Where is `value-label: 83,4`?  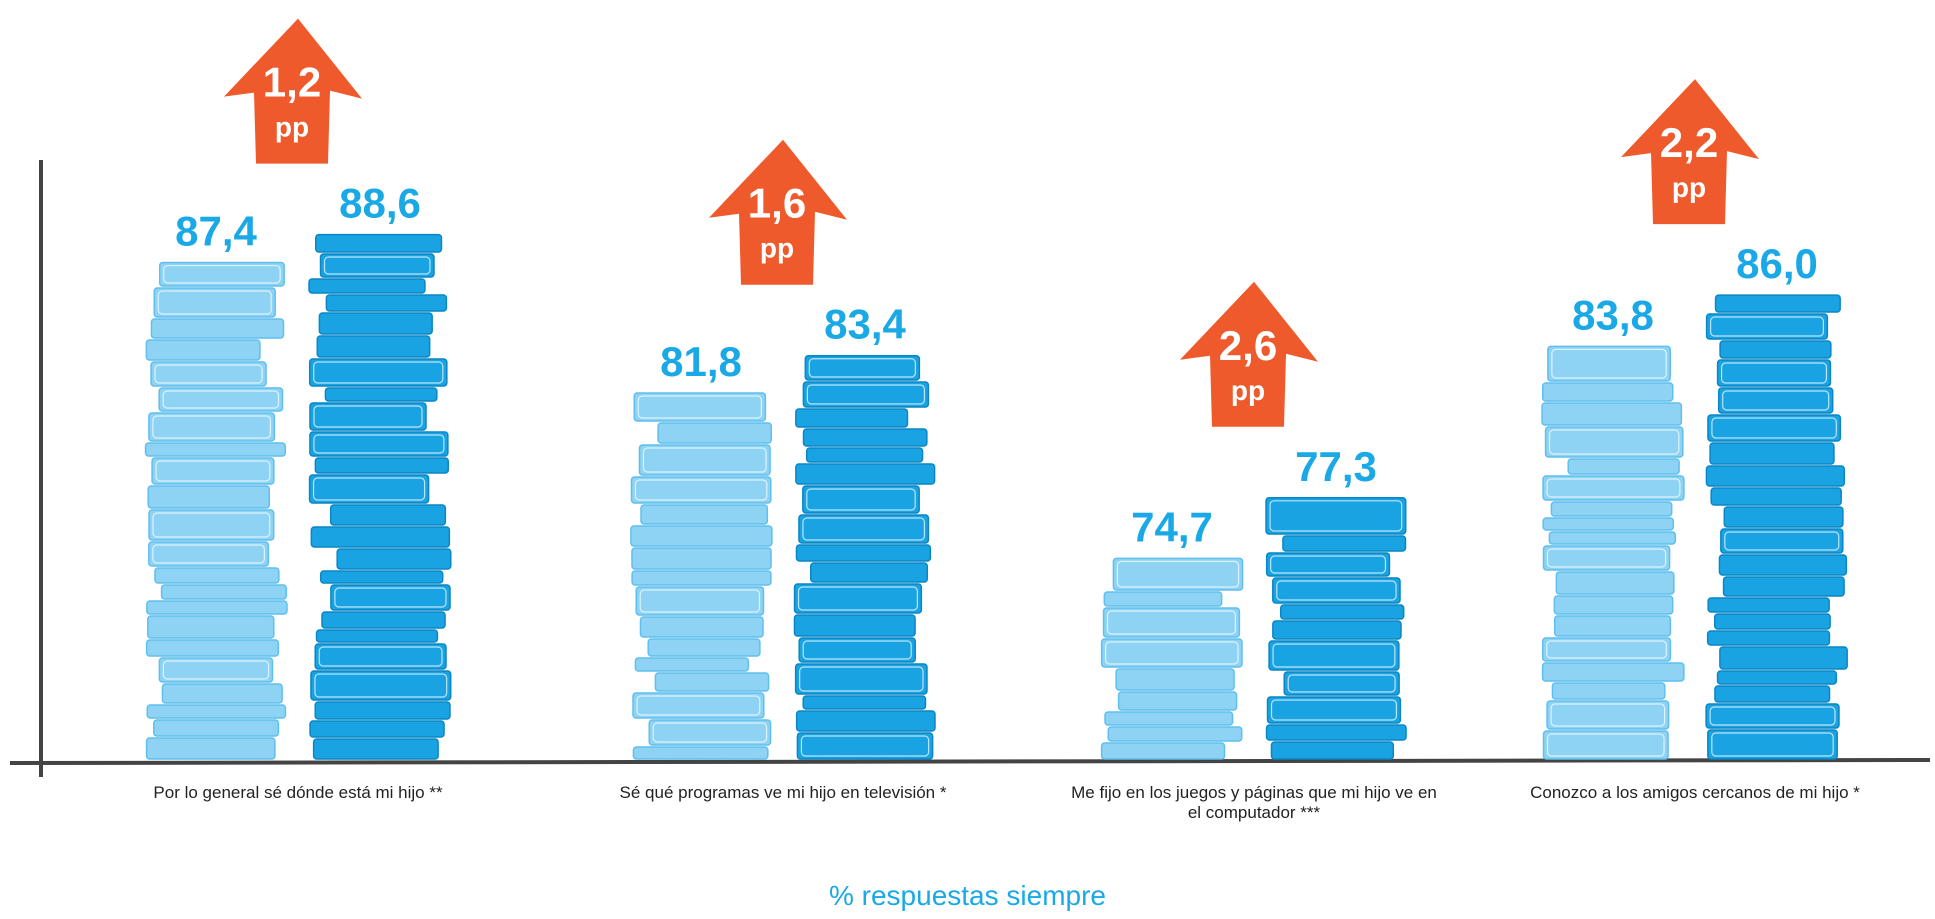
value-label: 83,4 is located at coordinates (865, 324).